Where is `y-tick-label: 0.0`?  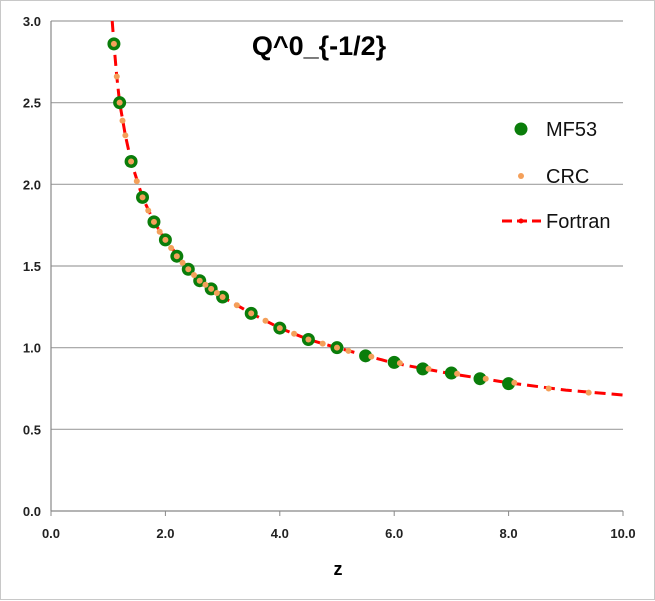
y-tick-label: 0.0 is located at coordinates (32, 511).